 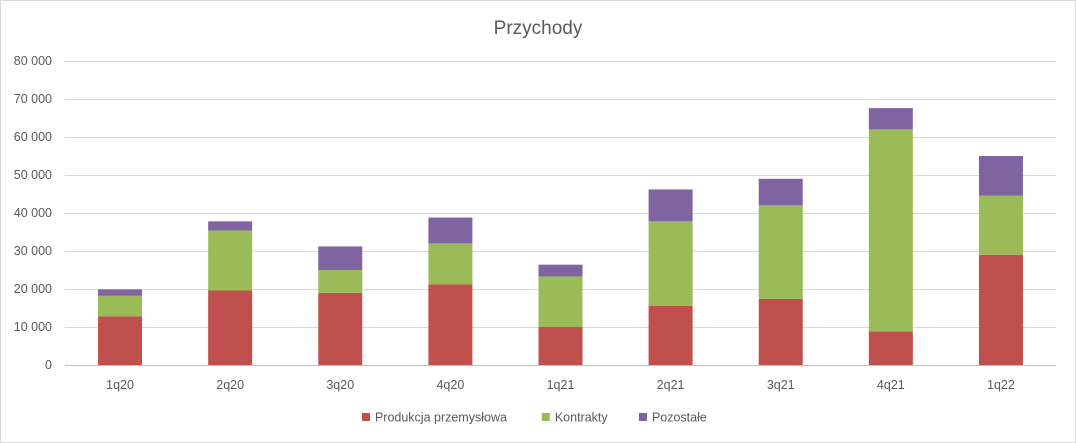 I want to click on x-tick-label: 1q20, so click(x=120, y=385).